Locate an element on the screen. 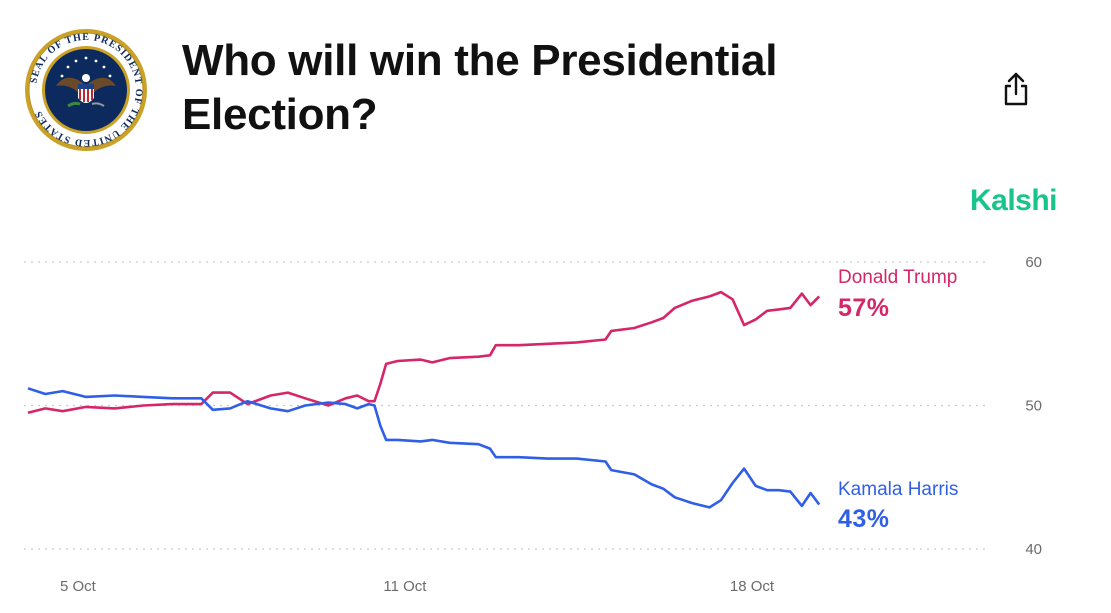 The height and width of the screenshot is (613, 1111). y-tick-label: 50 is located at coordinates (1033, 406).